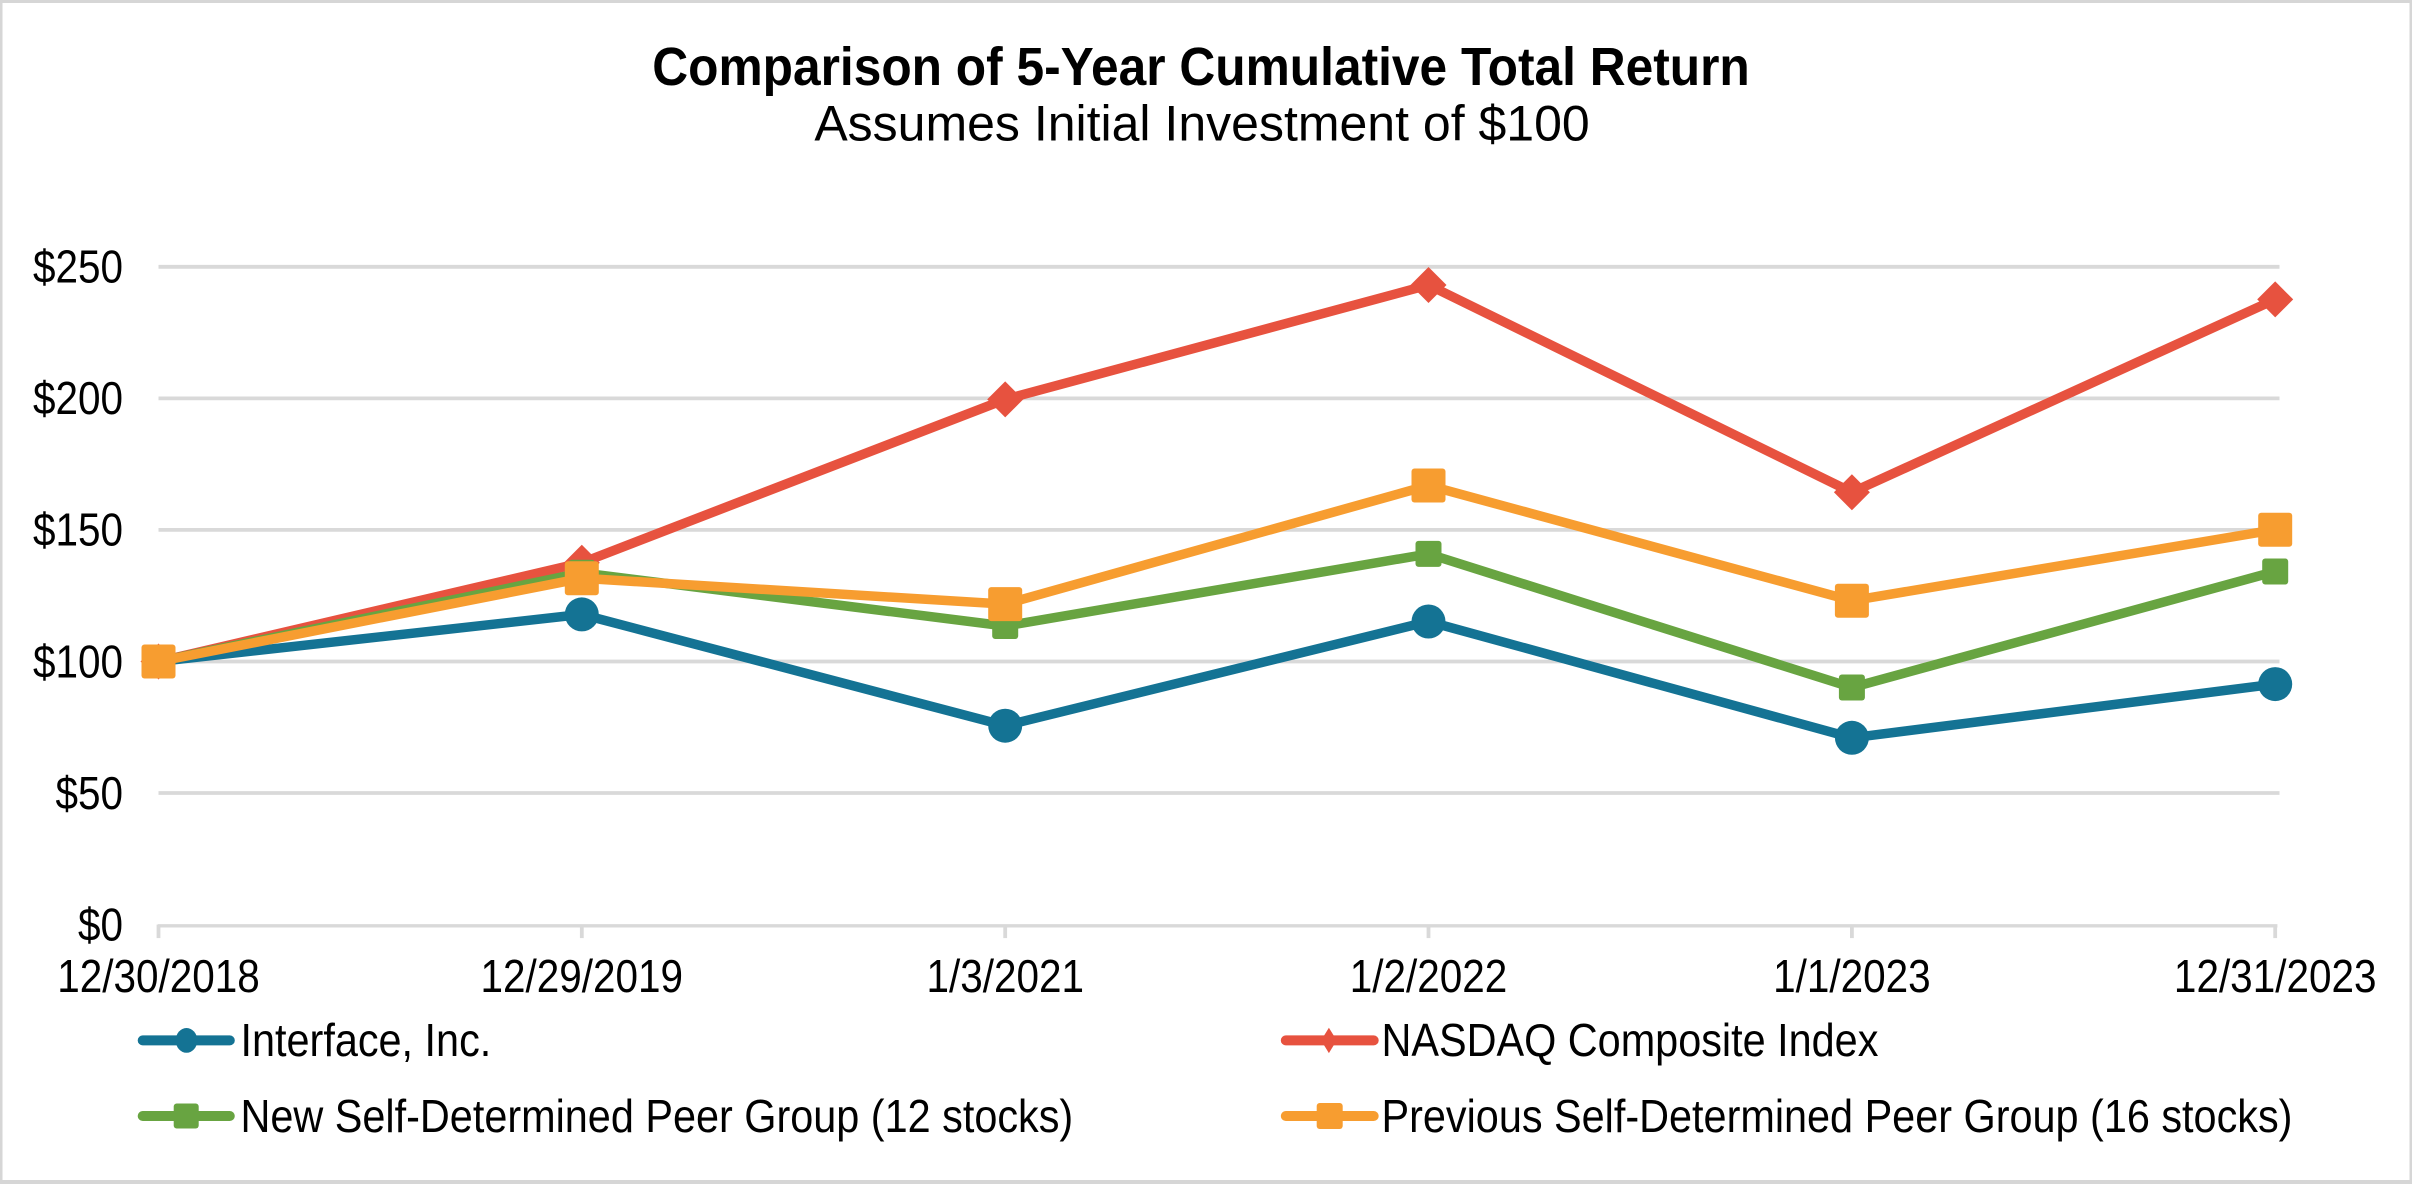  Describe the element at coordinates (582, 977) in the screenshot. I see `svg-text: 12/29/2019` at that location.